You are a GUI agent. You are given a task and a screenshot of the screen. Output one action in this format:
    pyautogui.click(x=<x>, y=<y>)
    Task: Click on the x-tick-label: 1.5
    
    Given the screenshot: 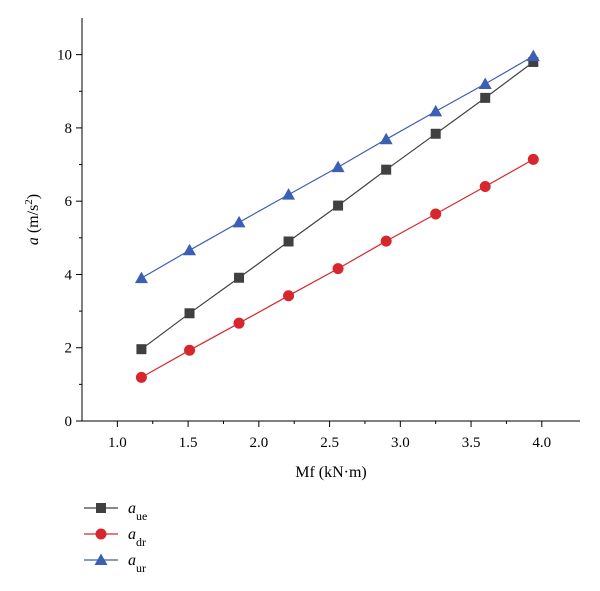 What is the action you would take?
    pyautogui.click(x=188, y=443)
    